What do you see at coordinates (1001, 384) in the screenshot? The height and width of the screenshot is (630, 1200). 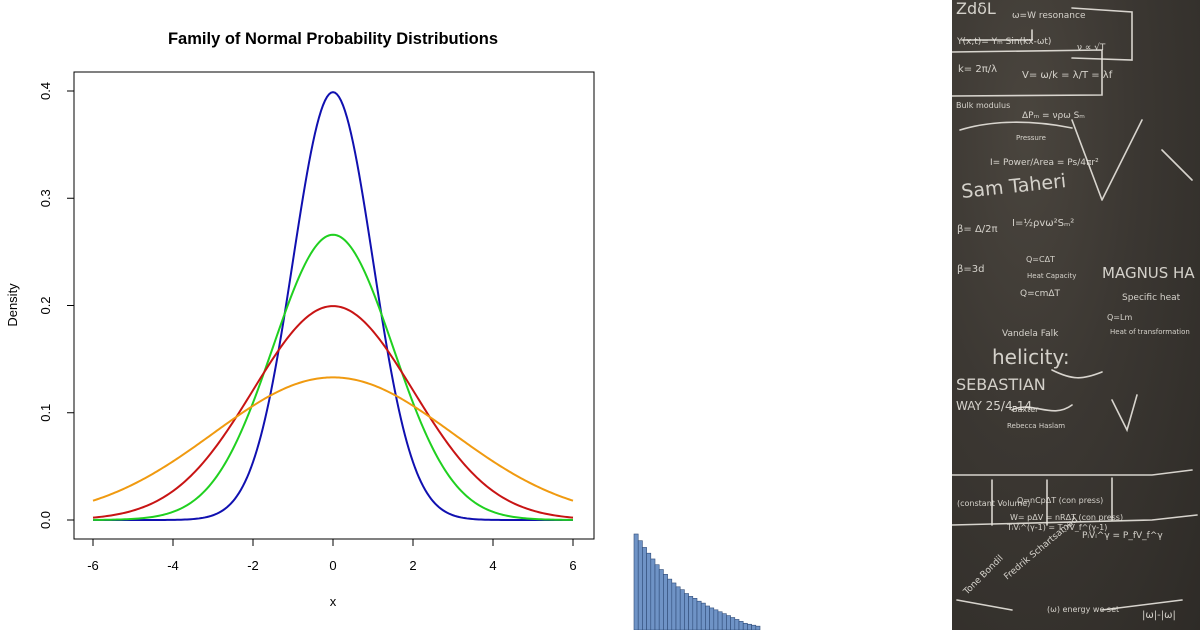 I see `chalk-text: SEBASTIAN` at bounding box center [1001, 384].